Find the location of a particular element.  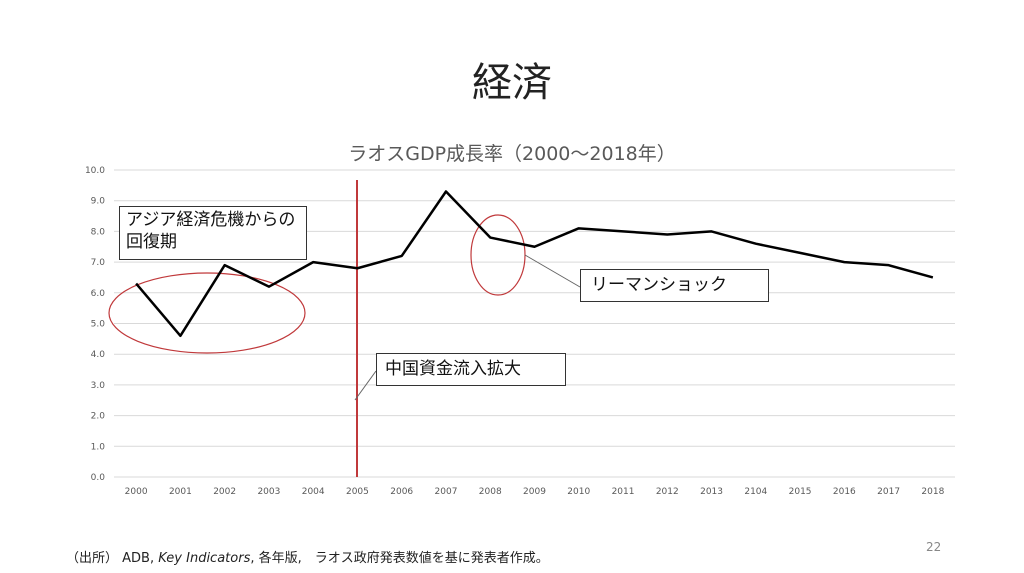

y-tick-label: 2.0 is located at coordinates (98, 417).